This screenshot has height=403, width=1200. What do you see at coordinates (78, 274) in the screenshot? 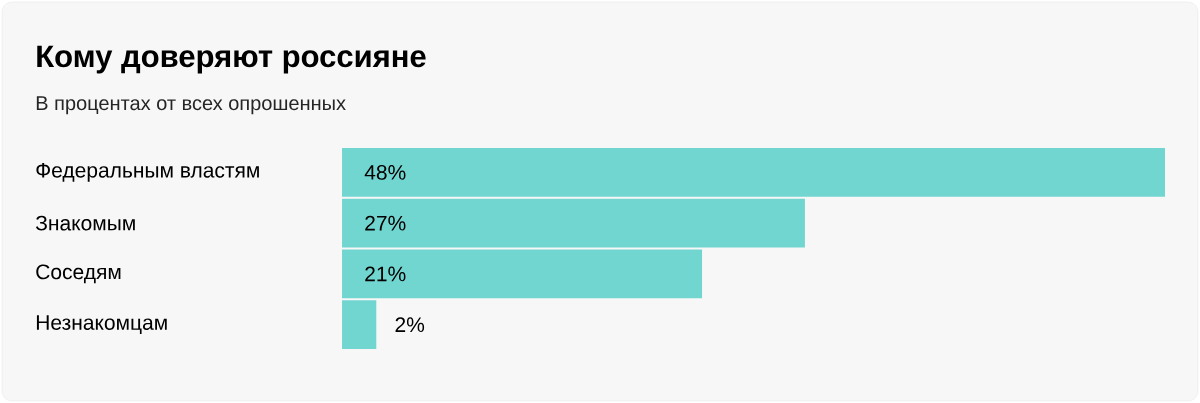
I see `y-tick-label: Соседям` at bounding box center [78, 274].